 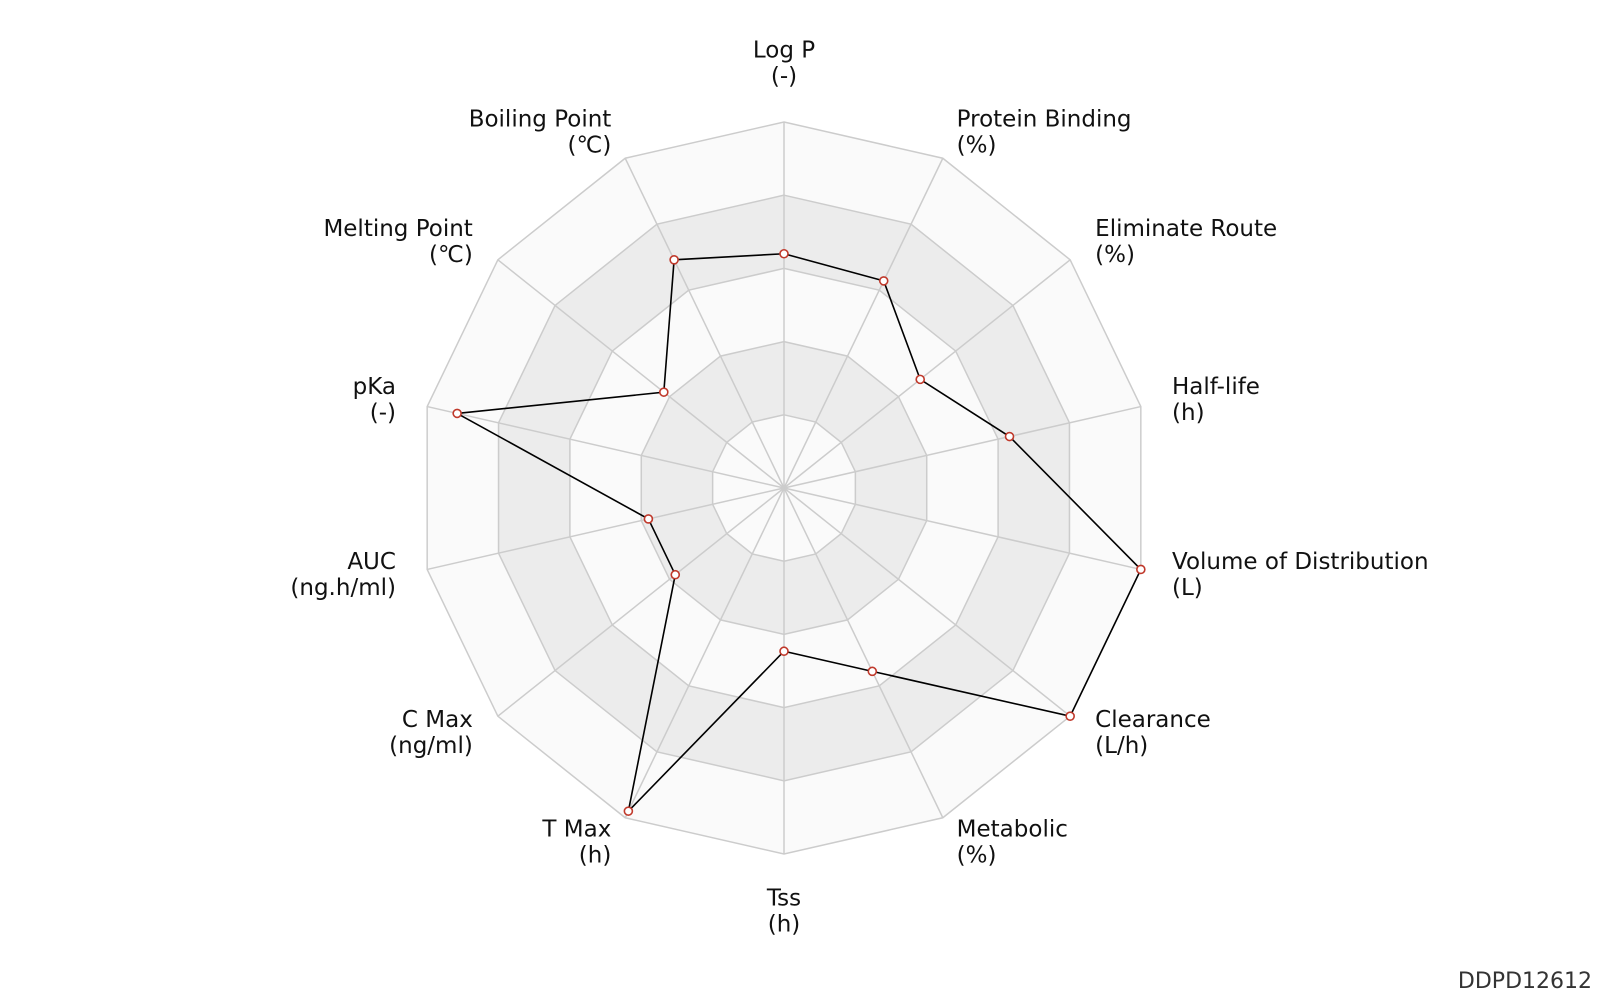 I want to click on axis-label: Volume of Distribution, so click(x=1300, y=562).